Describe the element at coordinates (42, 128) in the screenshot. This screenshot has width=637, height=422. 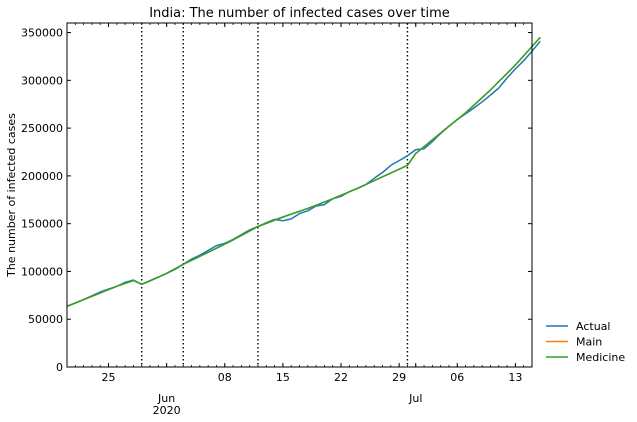
I see `y-tick-label: 250000` at that location.